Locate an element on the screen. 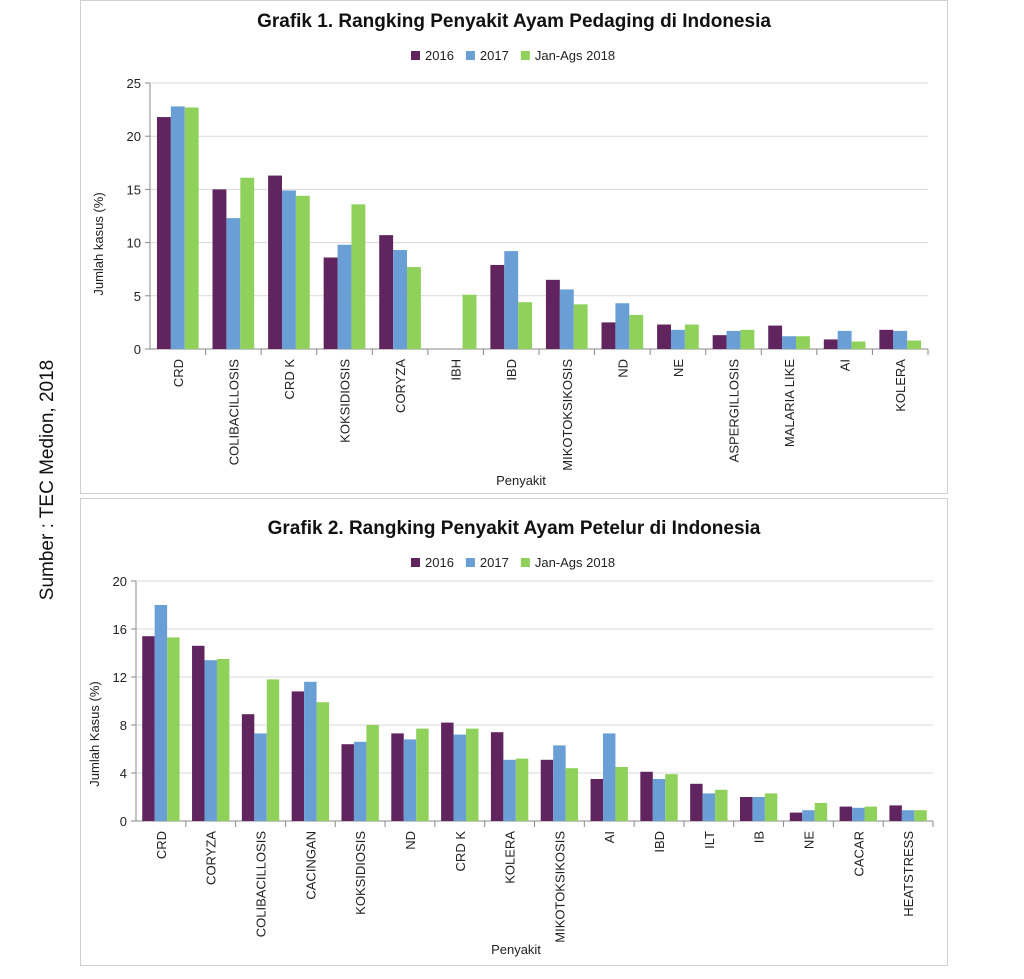  bar-mikotoksikosis-2017 is located at coordinates (566, 319).